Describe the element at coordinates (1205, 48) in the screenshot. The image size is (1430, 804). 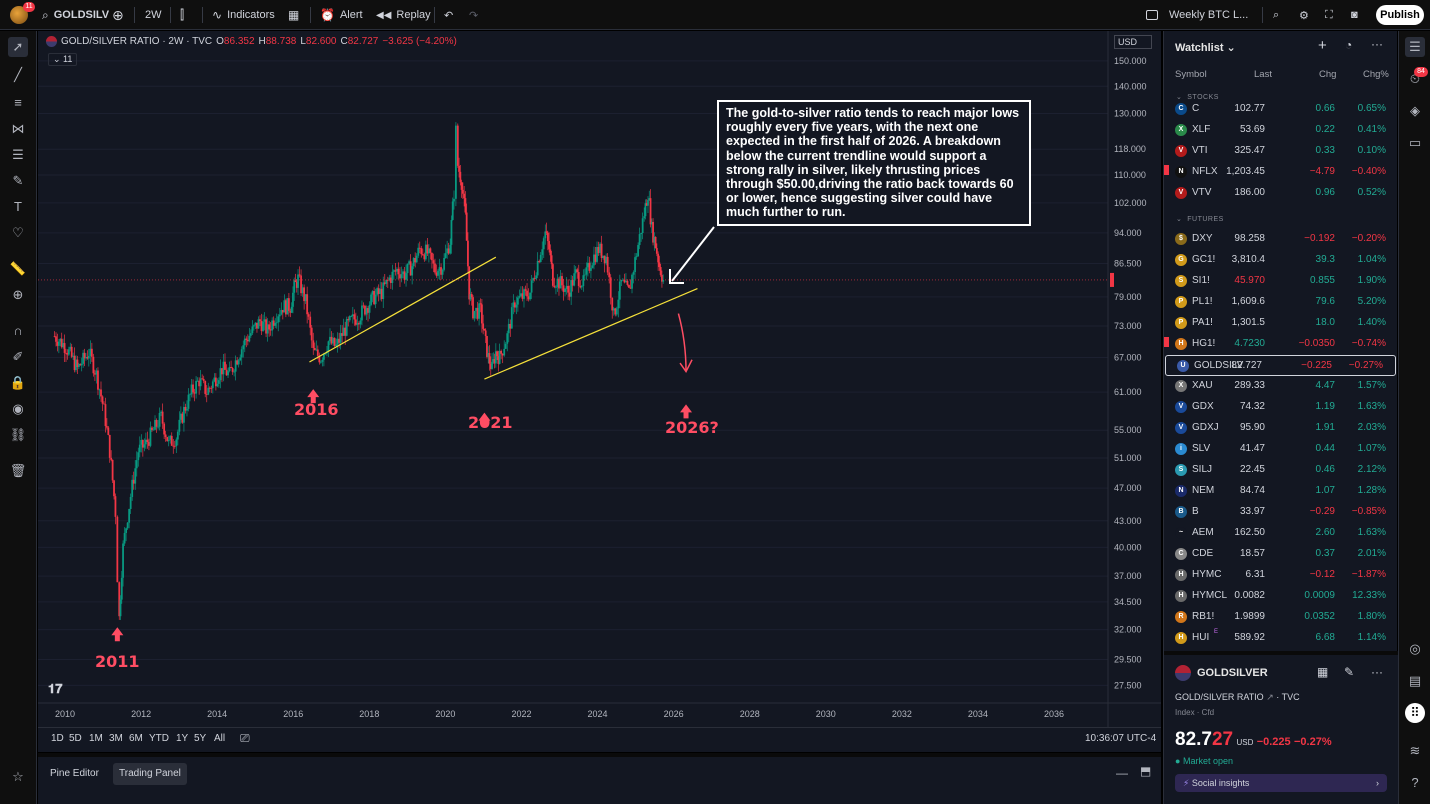
I see `watchlist-title: Watchlist ⌄` at that location.